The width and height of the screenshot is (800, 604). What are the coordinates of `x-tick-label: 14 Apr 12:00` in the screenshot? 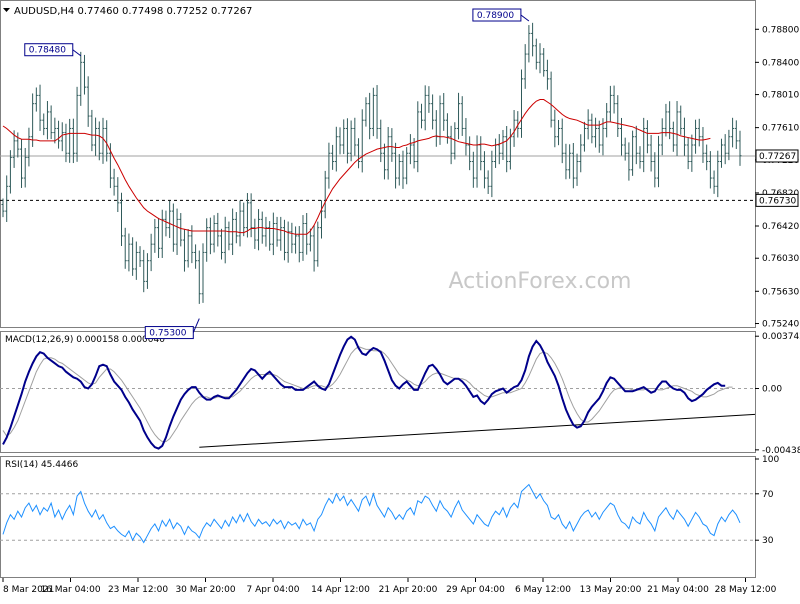 It's located at (340, 590).